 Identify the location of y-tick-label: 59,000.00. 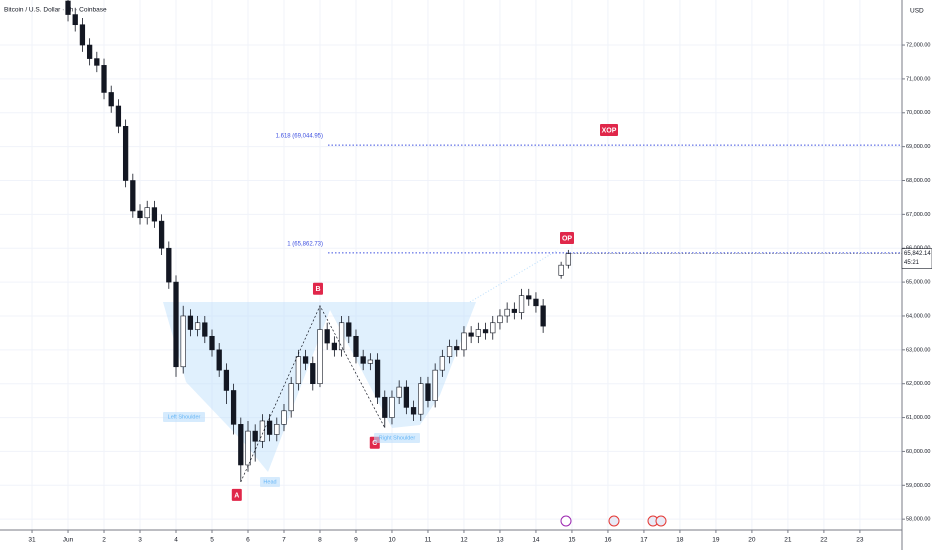
(918, 486).